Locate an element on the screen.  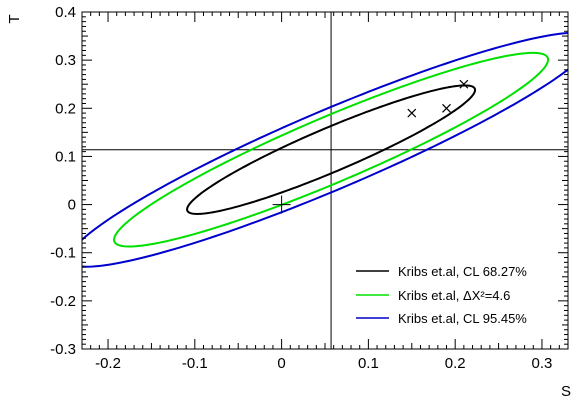
legend-label: Kribs et.al, ΔX²=4.6 is located at coordinates (454, 295).